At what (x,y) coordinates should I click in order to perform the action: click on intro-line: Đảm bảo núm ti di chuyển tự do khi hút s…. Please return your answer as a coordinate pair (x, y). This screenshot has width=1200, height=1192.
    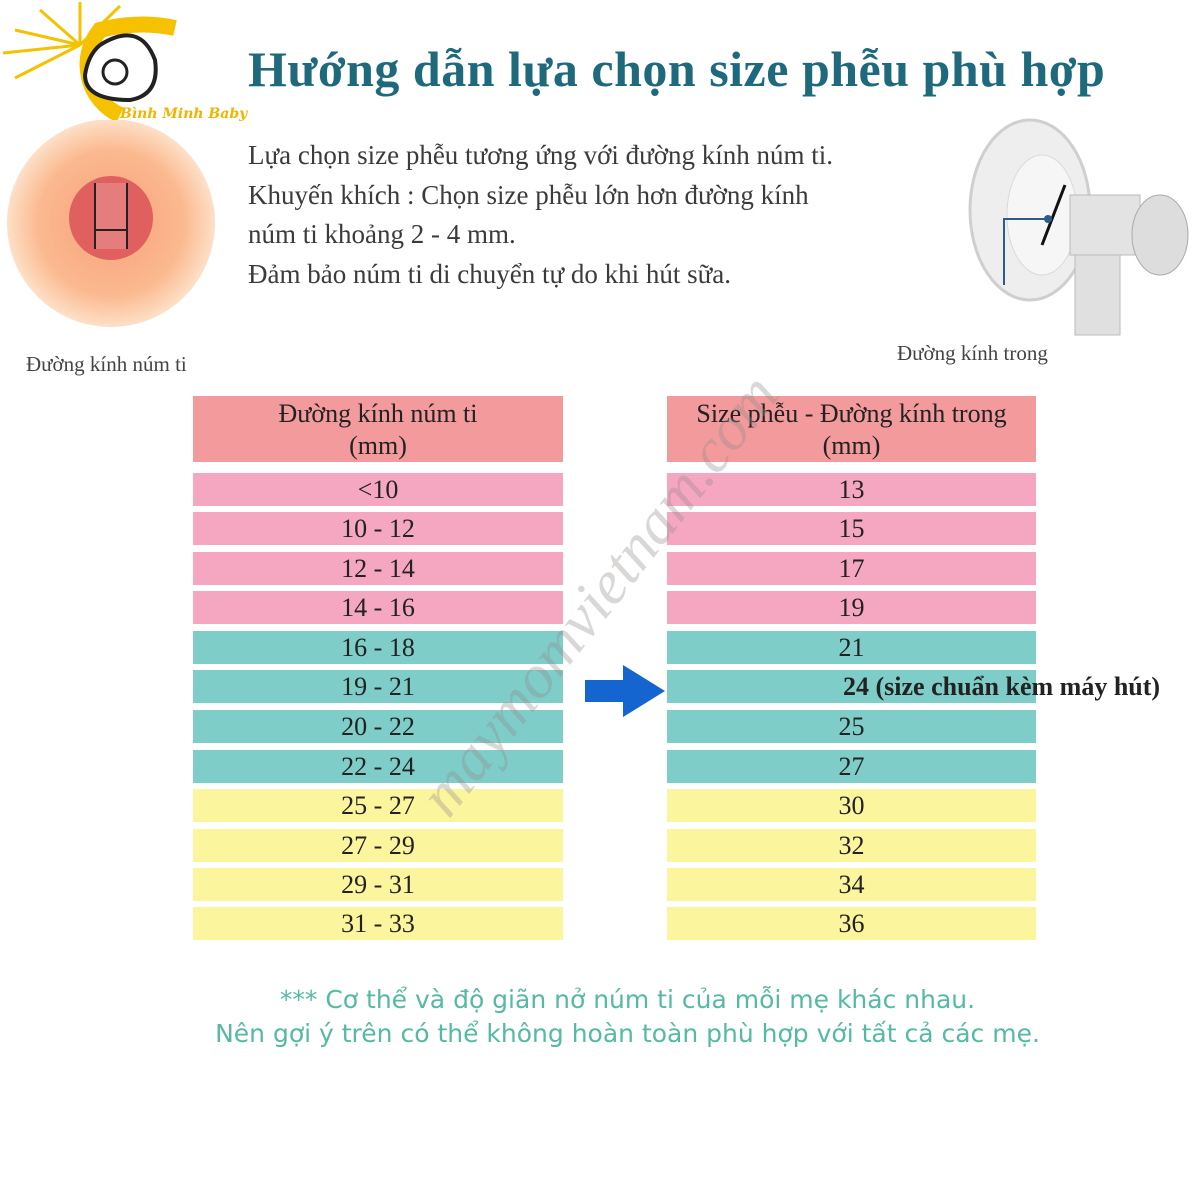
    Looking at the image, I should click on (489, 274).